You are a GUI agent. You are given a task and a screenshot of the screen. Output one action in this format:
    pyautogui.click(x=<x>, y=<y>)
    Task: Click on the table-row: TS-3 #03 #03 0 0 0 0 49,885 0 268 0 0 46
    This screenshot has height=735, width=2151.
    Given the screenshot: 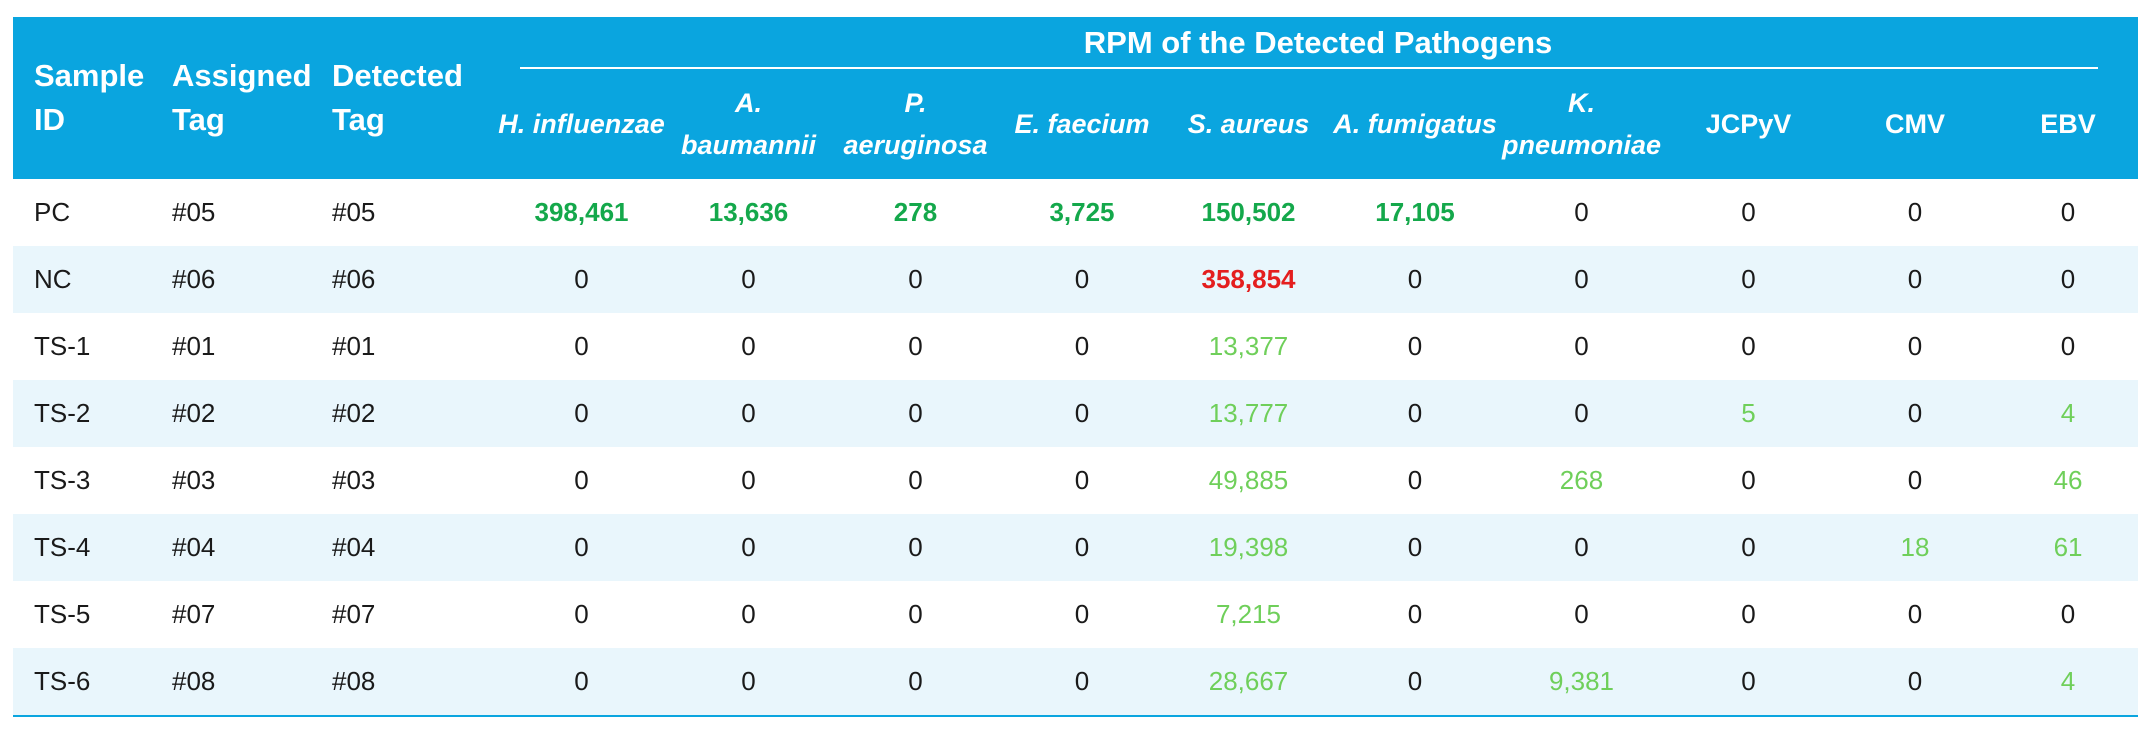 What is the action you would take?
    pyautogui.click(x=1075, y=480)
    